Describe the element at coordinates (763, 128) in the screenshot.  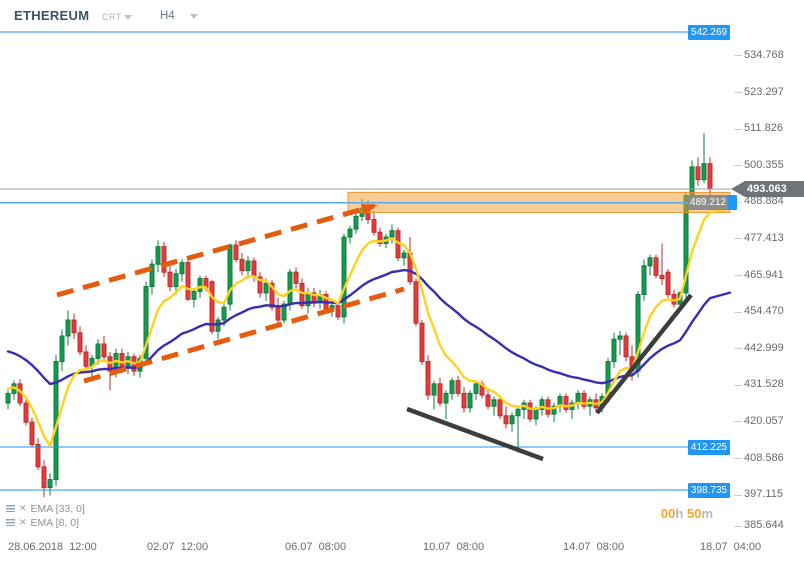
I see `price-axis-label: 511.826` at that location.